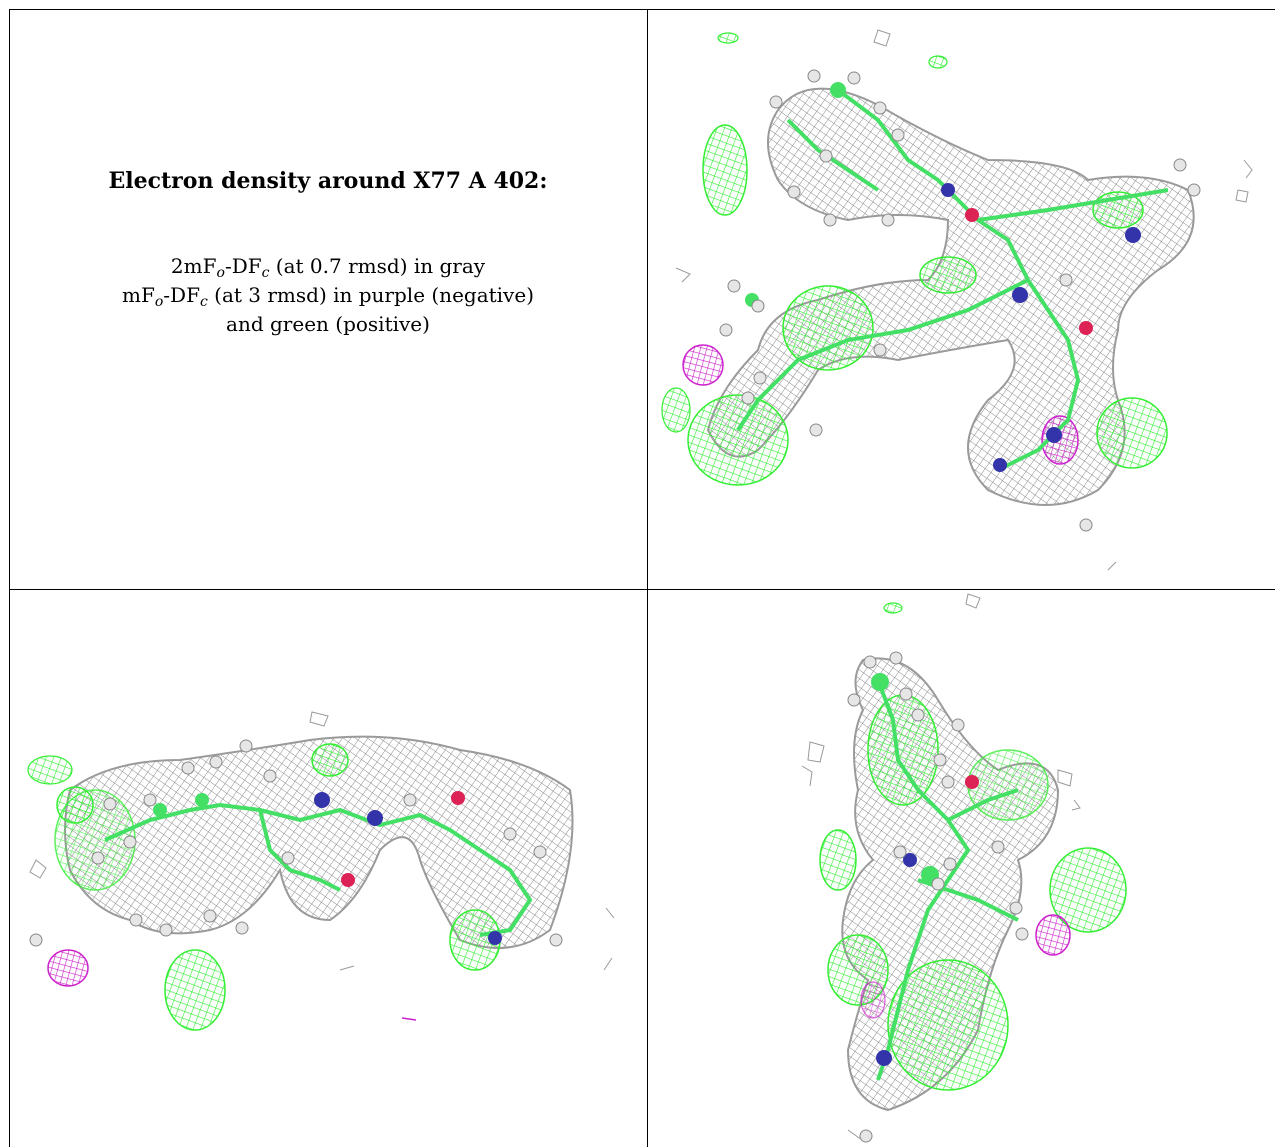 The height and width of the screenshot is (1147, 1275). Describe the element at coordinates (642, 589) in the screenshot. I see `table-divider-horizontal` at that location.